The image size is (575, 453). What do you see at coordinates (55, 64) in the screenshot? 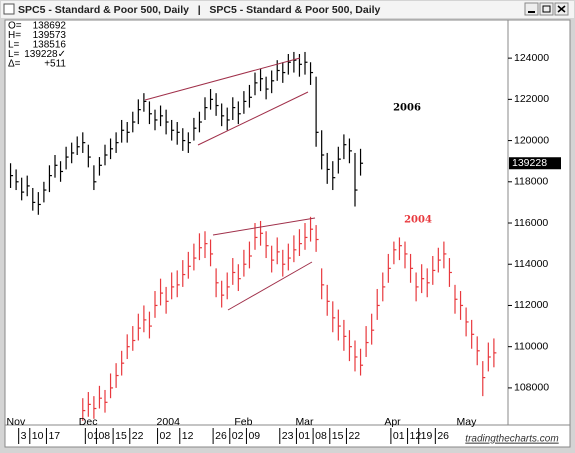
I see `info-value: +511` at bounding box center [55, 64].